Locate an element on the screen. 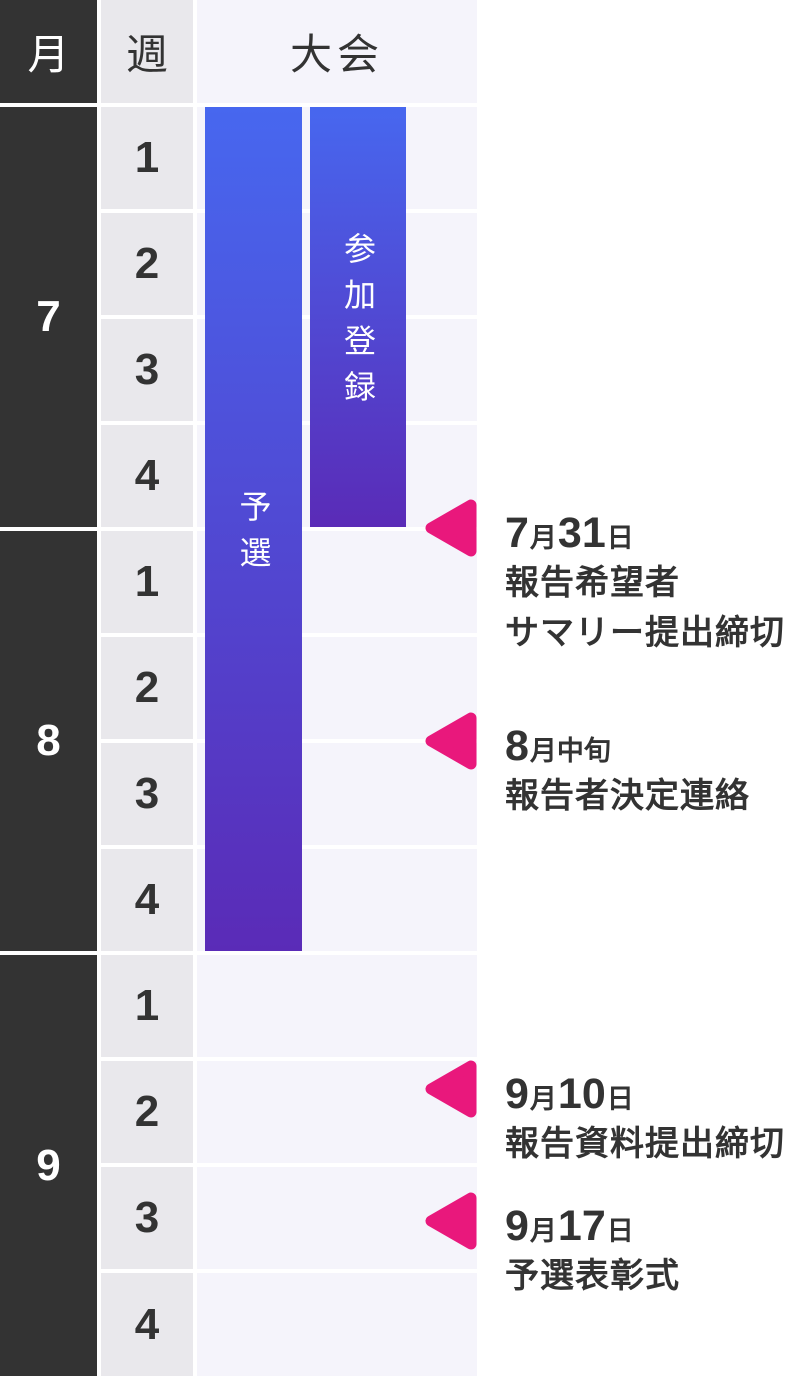 This screenshot has width=796, height=1376. milestone-date-part: 8 is located at coordinates (517, 746).